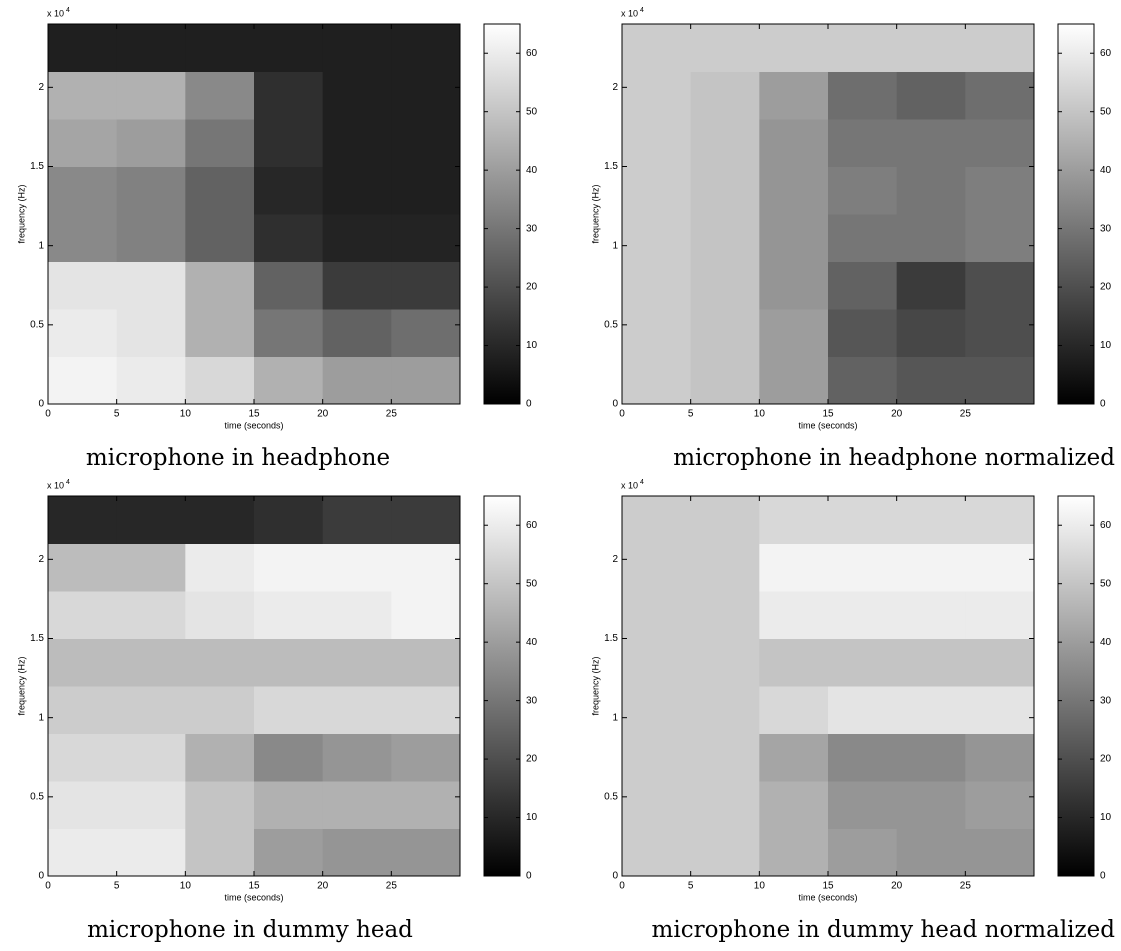 This screenshot has height=951, width=1121. What do you see at coordinates (254, 414) in the screenshot?
I see `x-tick-label: 15` at bounding box center [254, 414].